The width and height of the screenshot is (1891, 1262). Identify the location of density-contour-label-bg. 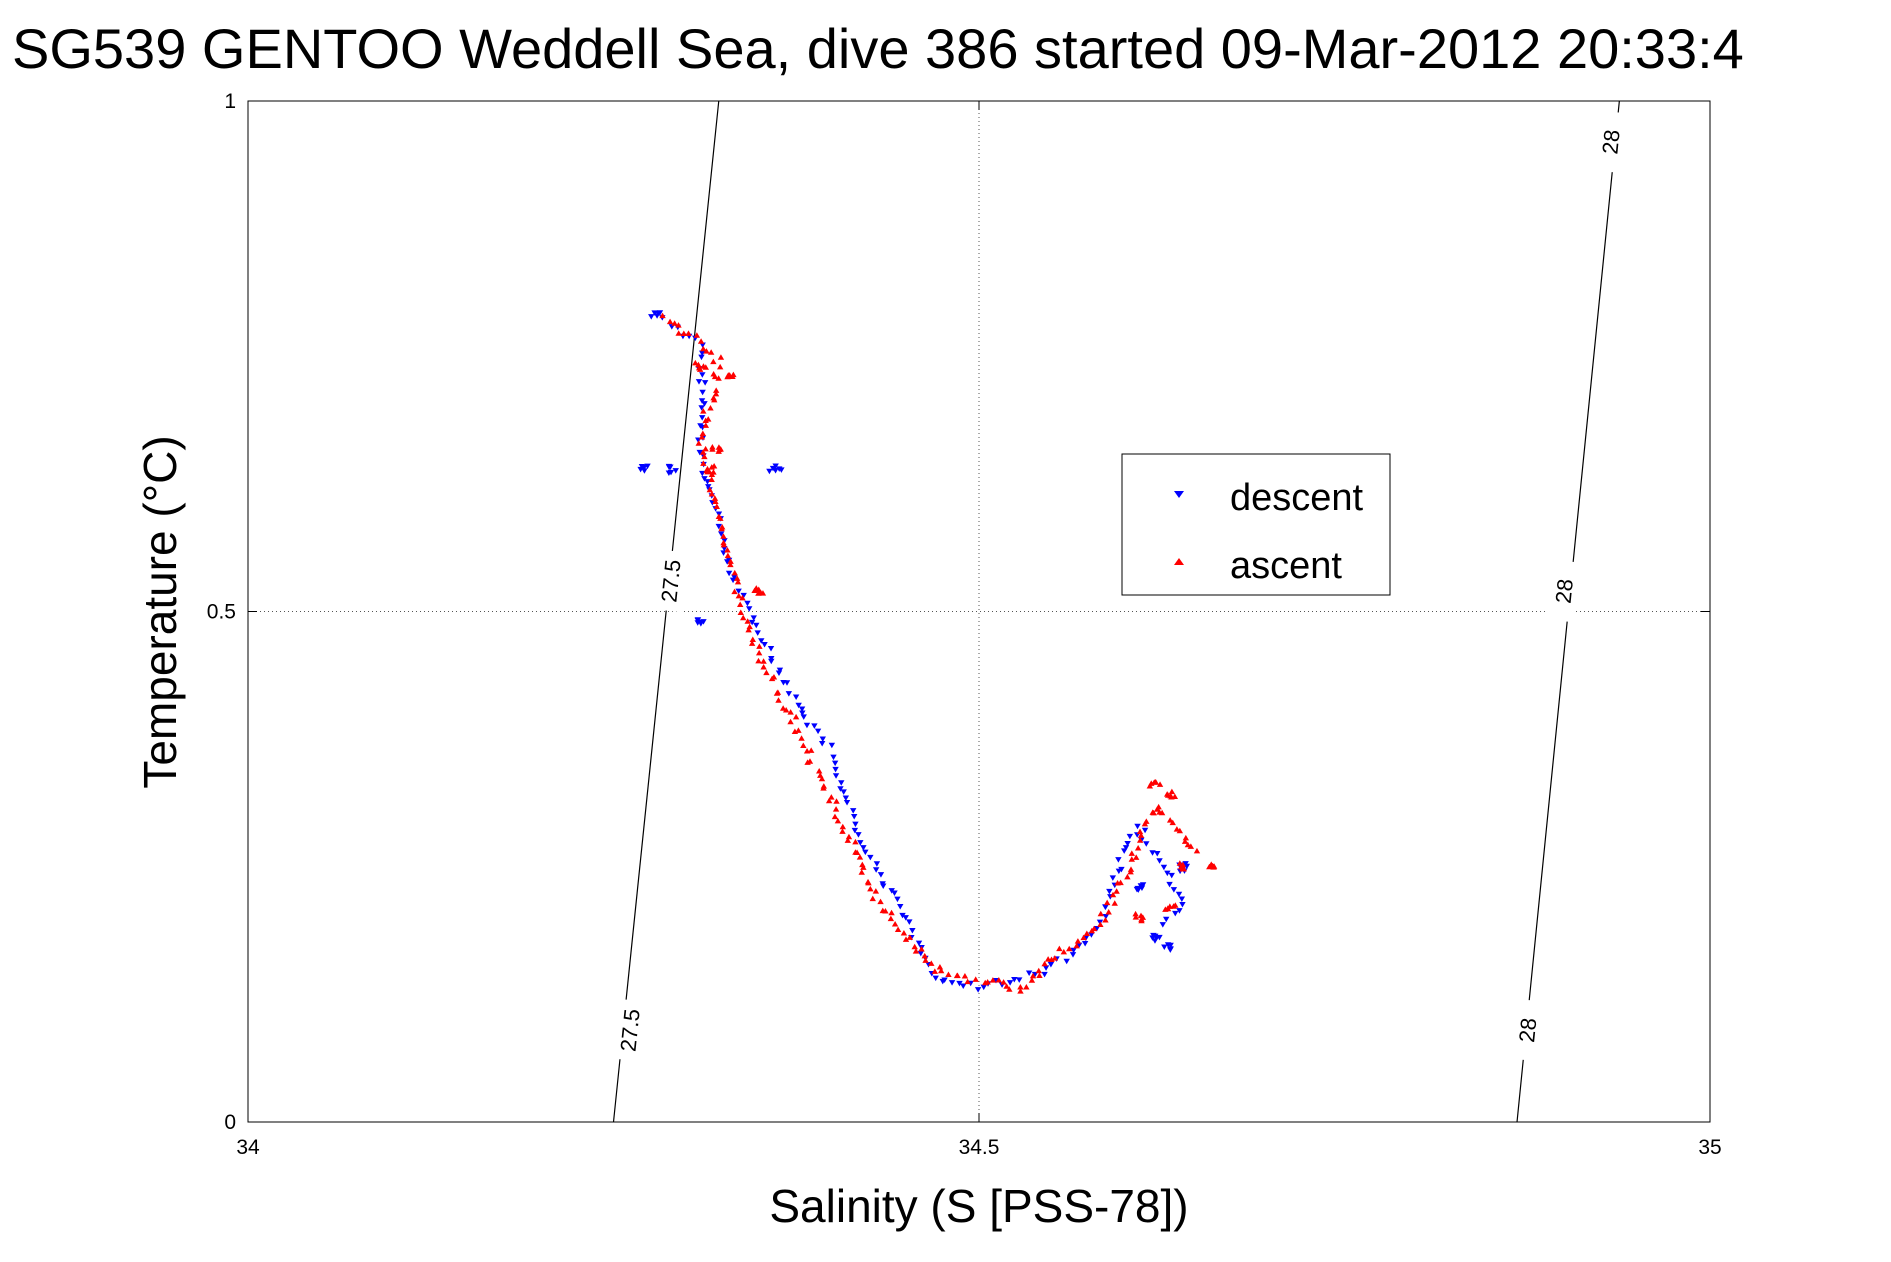
(1527, 1030).